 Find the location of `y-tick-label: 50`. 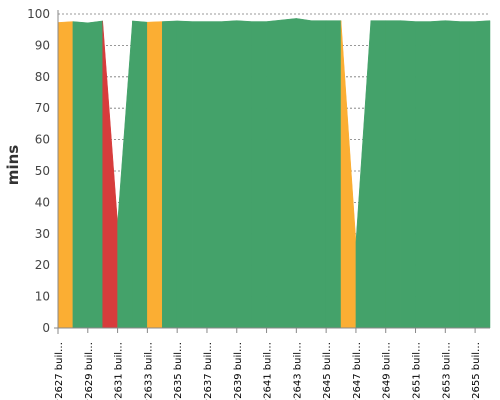

y-tick-label: 50 is located at coordinates (42, 171).